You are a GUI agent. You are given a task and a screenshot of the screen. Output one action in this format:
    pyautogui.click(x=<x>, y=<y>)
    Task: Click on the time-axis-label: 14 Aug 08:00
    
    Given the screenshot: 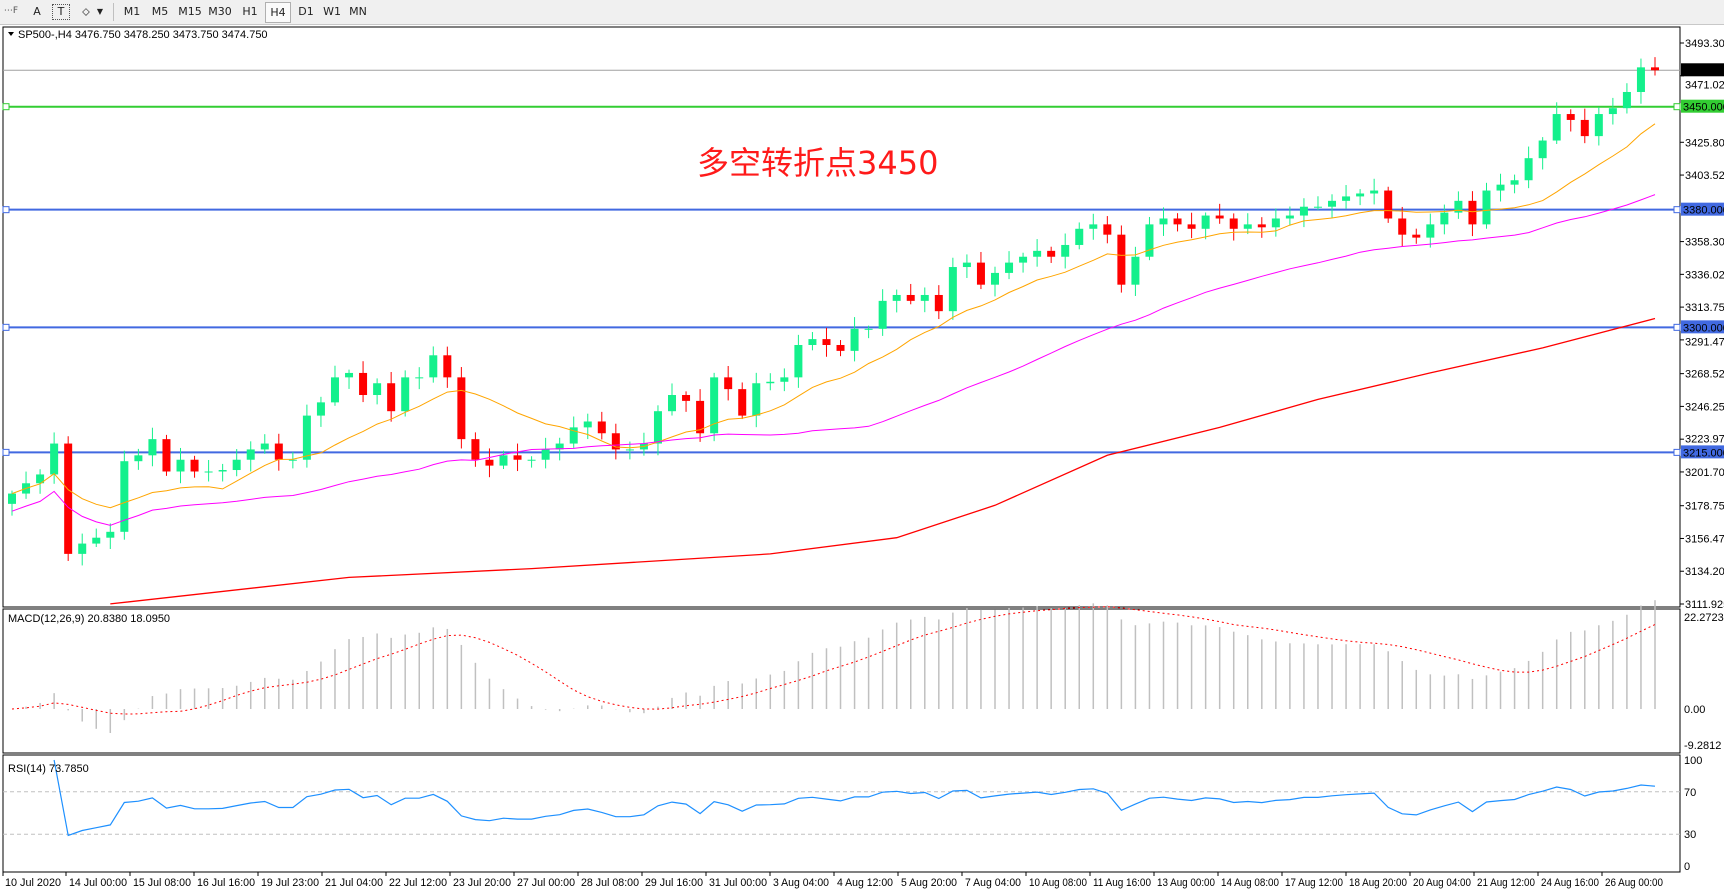 What is the action you would take?
    pyautogui.click(x=1250, y=883)
    